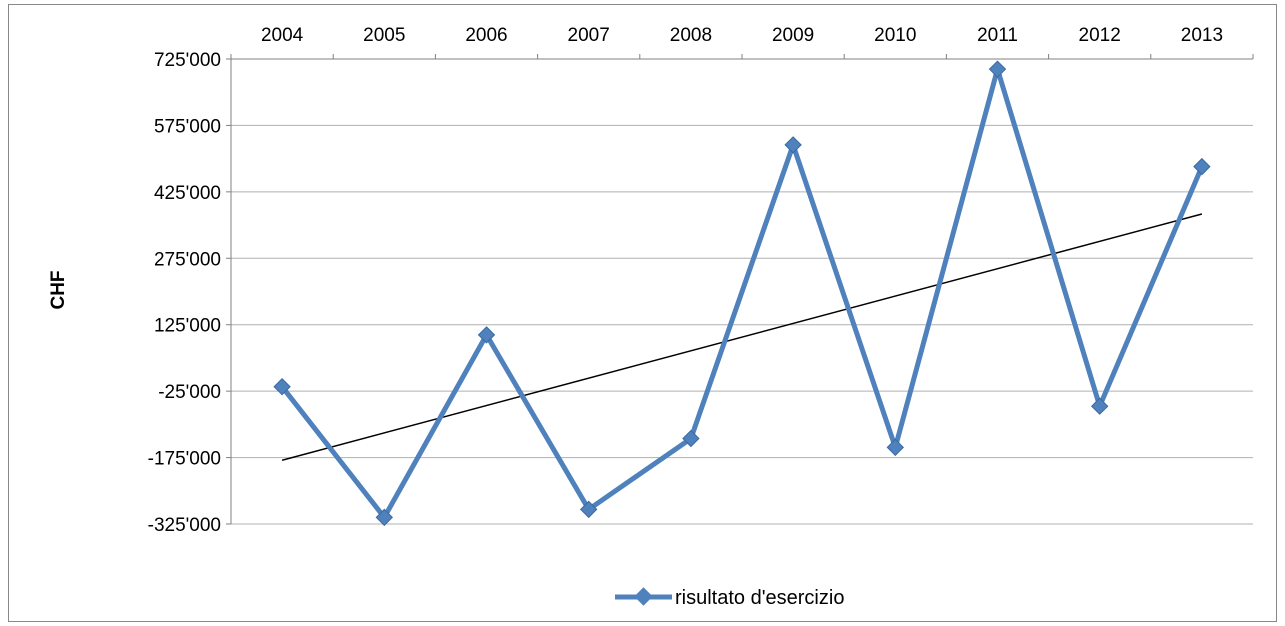 Image resolution: width=1285 pixels, height=626 pixels. What do you see at coordinates (184, 525) in the screenshot?
I see `y-tick-label: -325'000` at bounding box center [184, 525].